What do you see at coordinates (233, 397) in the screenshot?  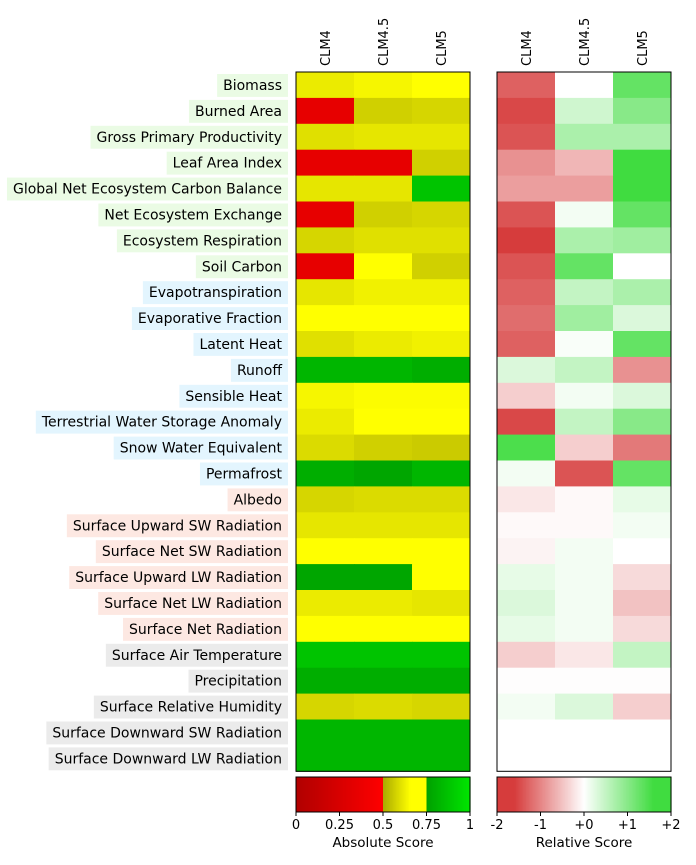 I see `row-label: Sensible Heat` at bounding box center [233, 397].